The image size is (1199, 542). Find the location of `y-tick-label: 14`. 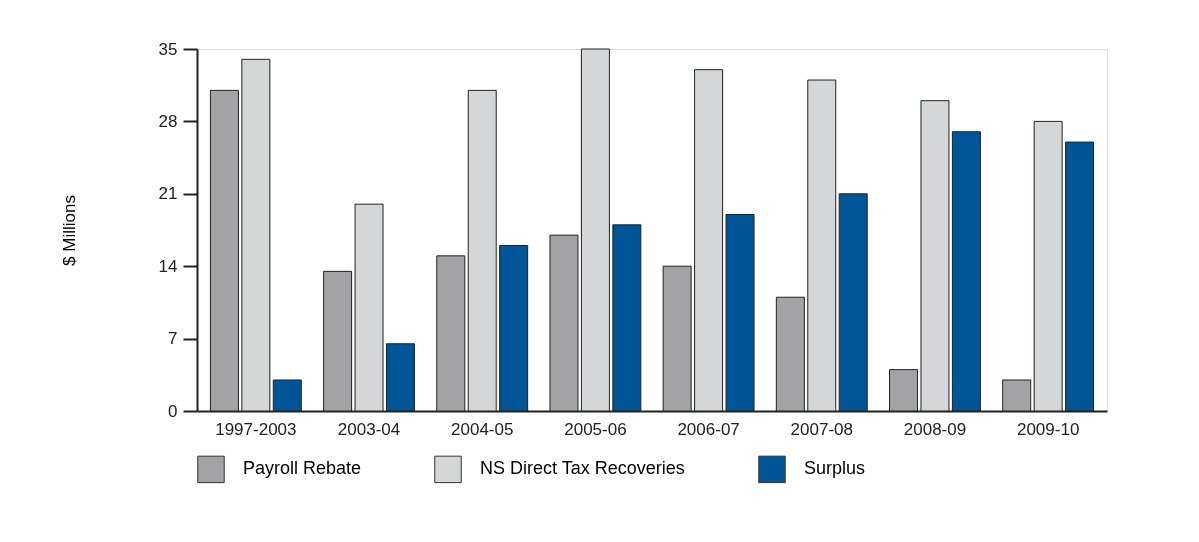

y-tick-label: 14 is located at coordinates (168, 266).